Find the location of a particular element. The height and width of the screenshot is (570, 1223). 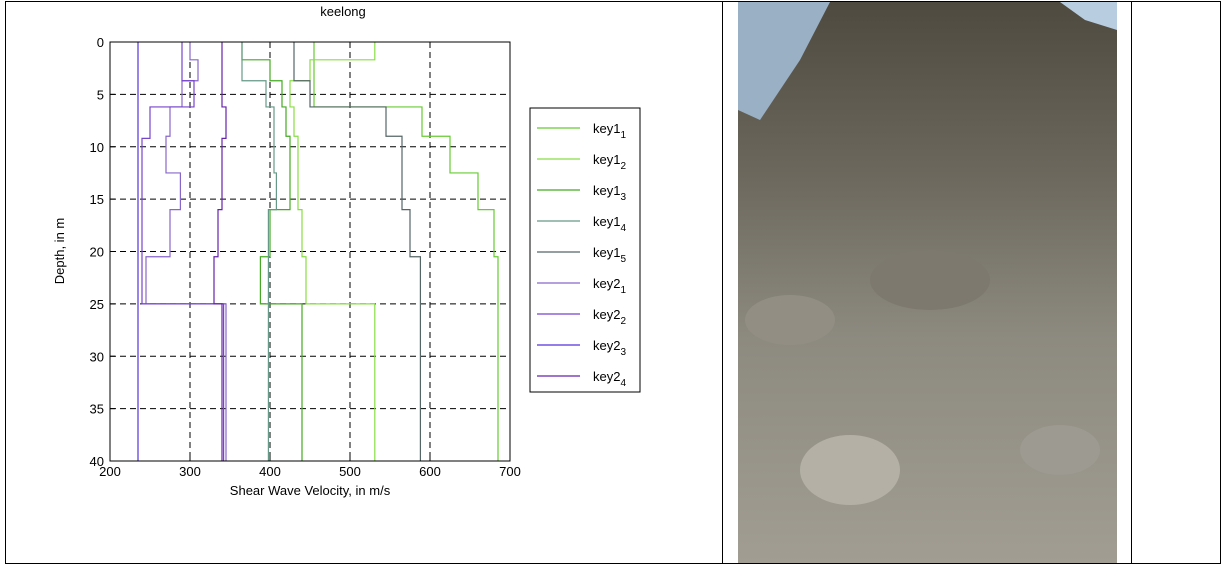

y-tick-label: 20 is located at coordinates (97, 252).